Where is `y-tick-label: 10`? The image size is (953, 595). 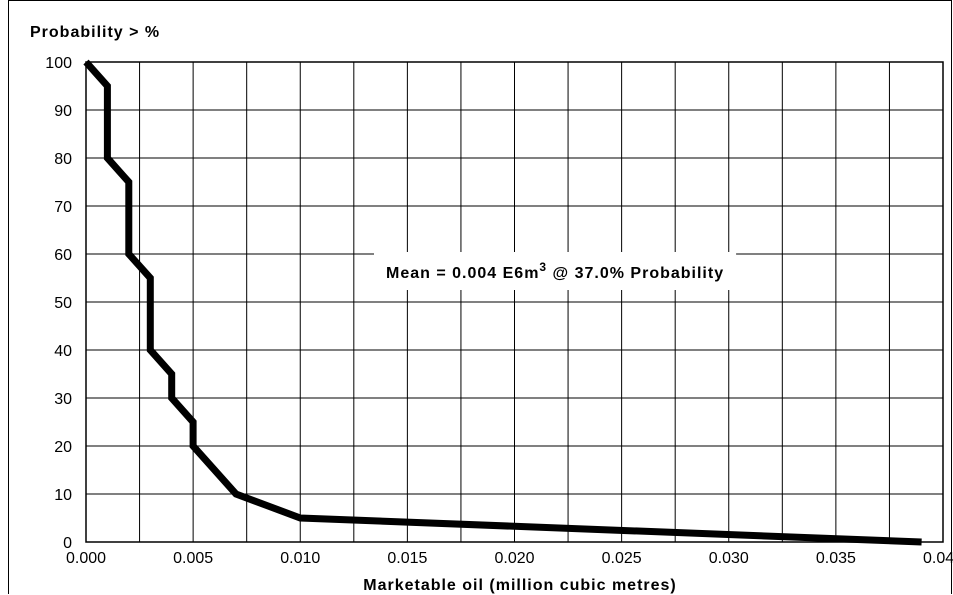 y-tick-label: 10 is located at coordinates (63, 495).